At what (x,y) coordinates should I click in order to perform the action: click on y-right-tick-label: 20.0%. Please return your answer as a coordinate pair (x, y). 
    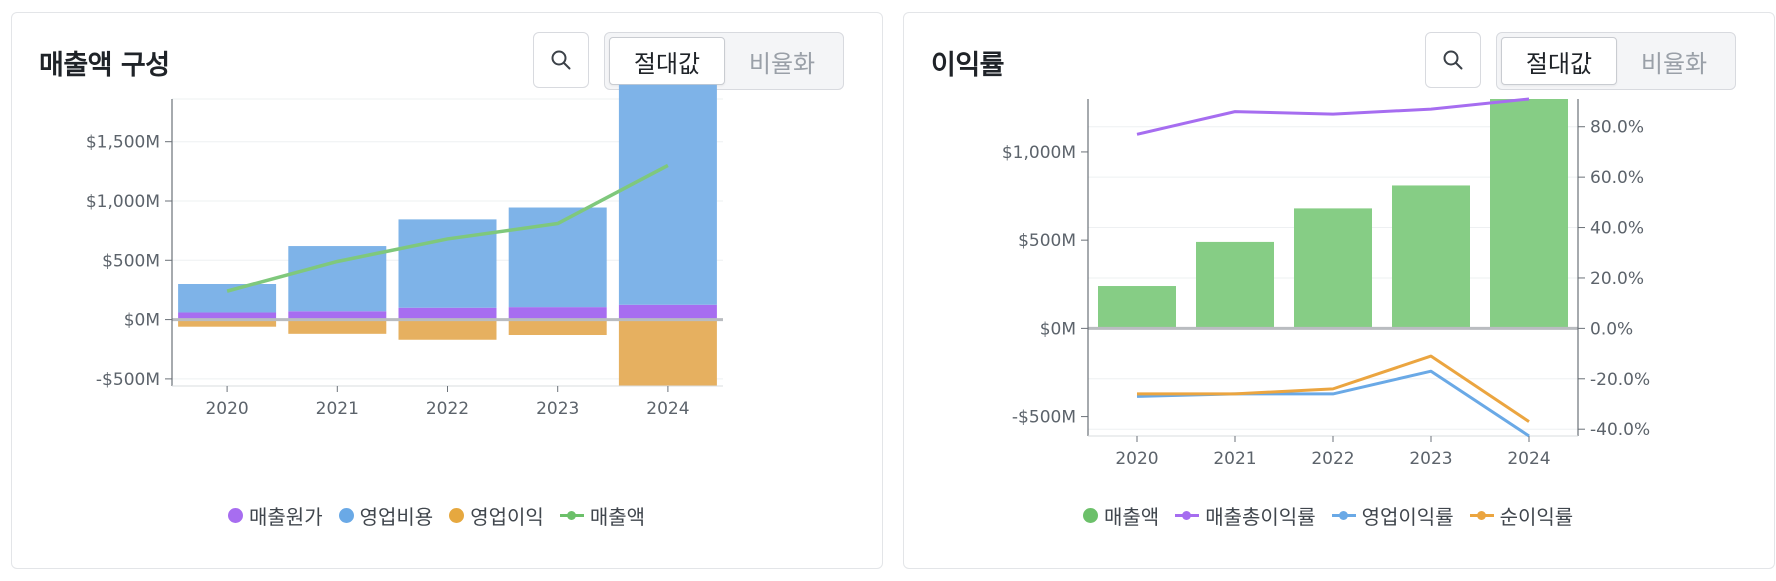
    Looking at the image, I should click on (1617, 279).